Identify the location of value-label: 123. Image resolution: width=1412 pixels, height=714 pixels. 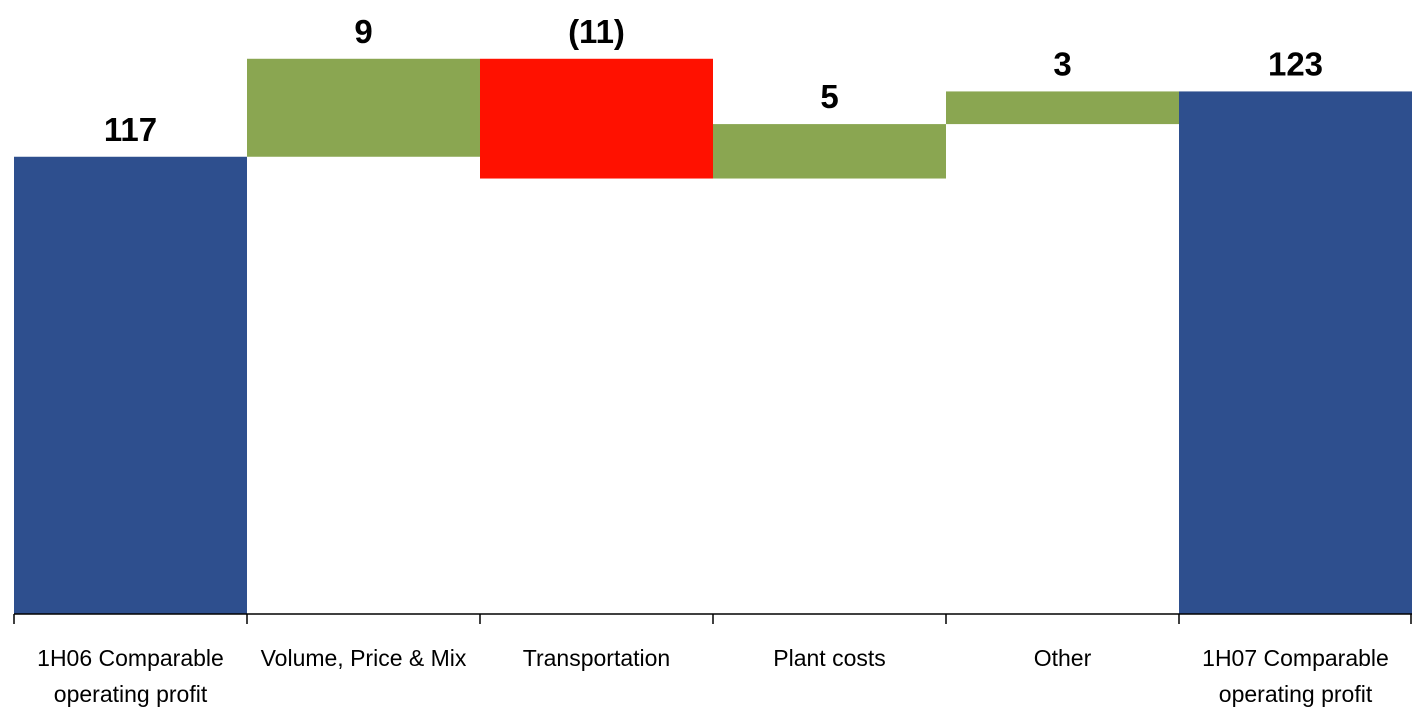
(1295, 63).